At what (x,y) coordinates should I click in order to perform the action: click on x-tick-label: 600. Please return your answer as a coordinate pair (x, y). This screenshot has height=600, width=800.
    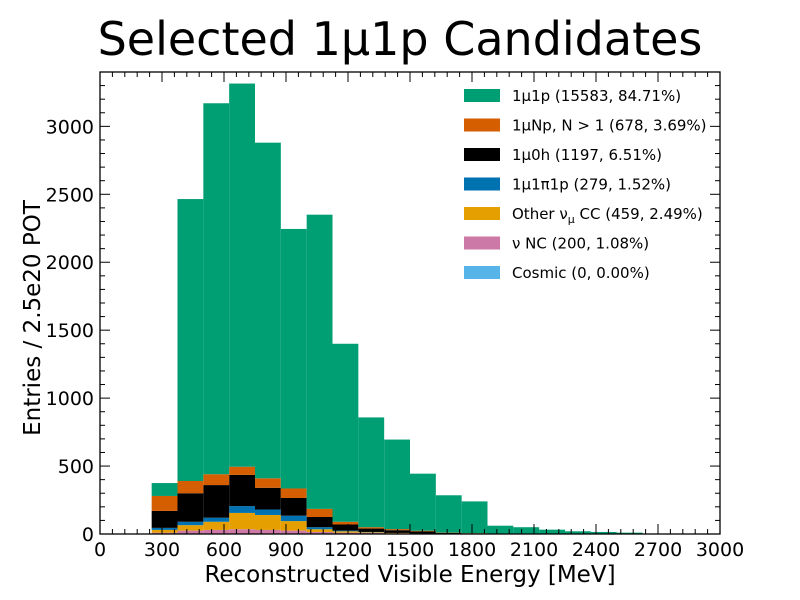
    Looking at the image, I should click on (224, 550).